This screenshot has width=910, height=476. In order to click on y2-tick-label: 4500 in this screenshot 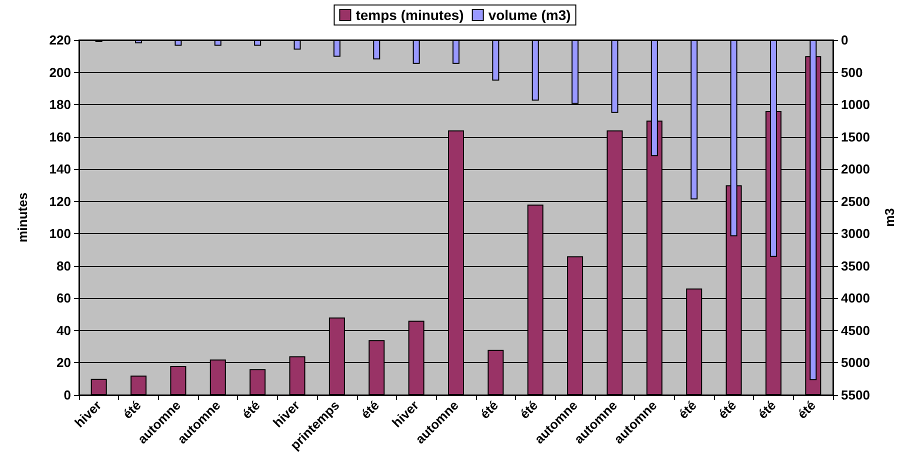, I will do `click(855, 330)`.